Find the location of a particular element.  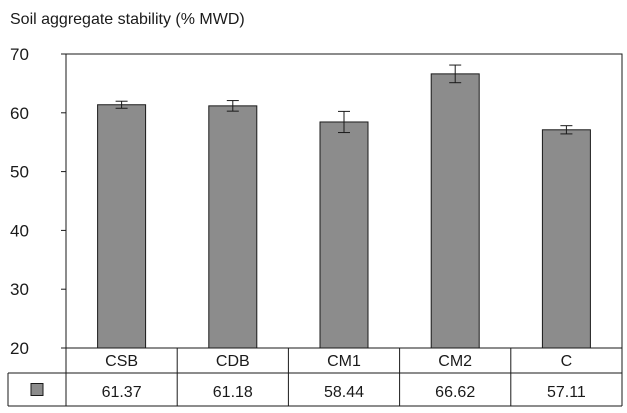

category-label: CM1 is located at coordinates (344, 361).